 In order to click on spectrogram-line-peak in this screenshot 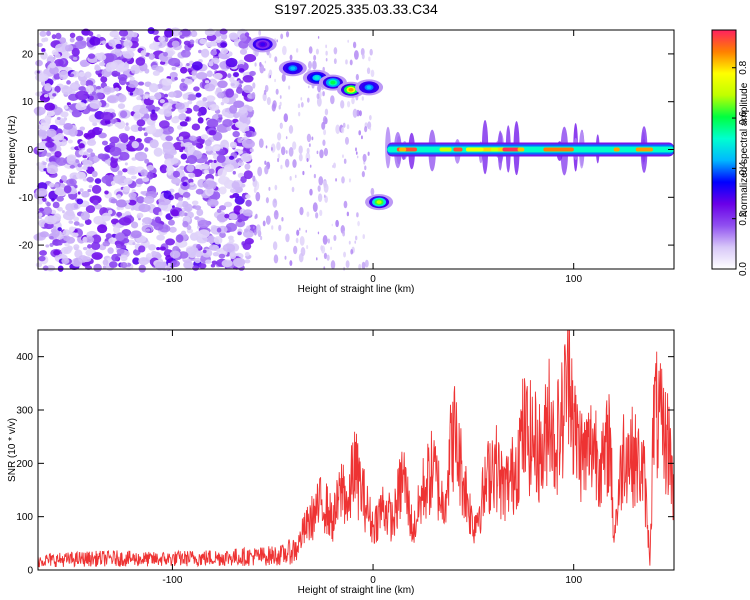, I will do `click(458, 149)`.